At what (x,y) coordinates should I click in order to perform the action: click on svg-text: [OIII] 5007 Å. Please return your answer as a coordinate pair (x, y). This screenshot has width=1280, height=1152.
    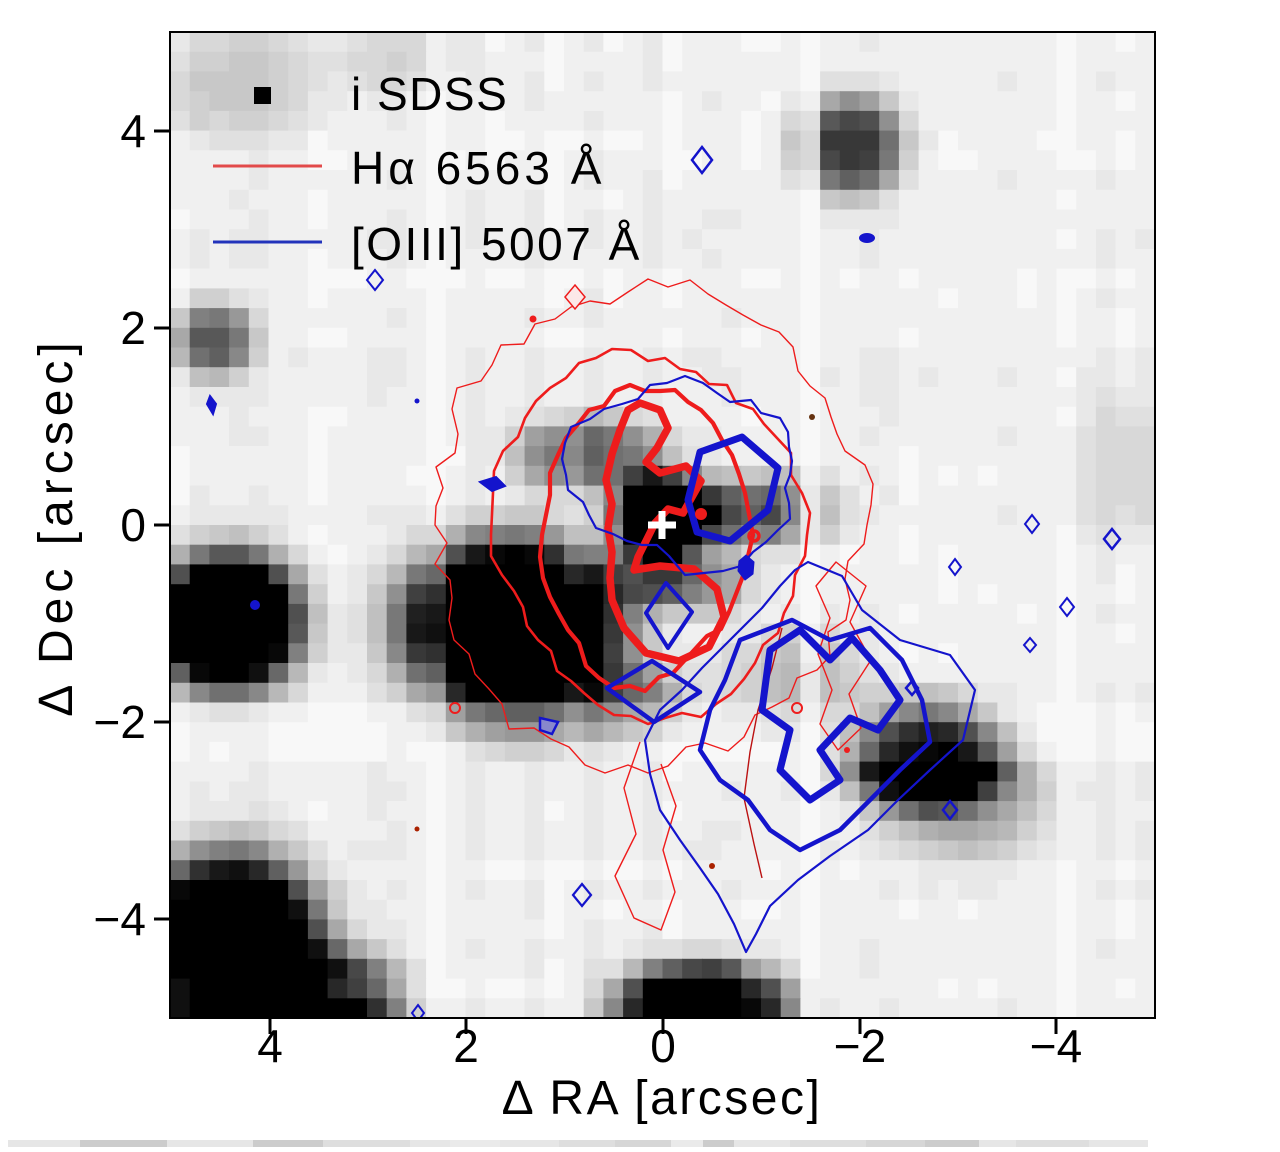
    Looking at the image, I should click on (496, 244).